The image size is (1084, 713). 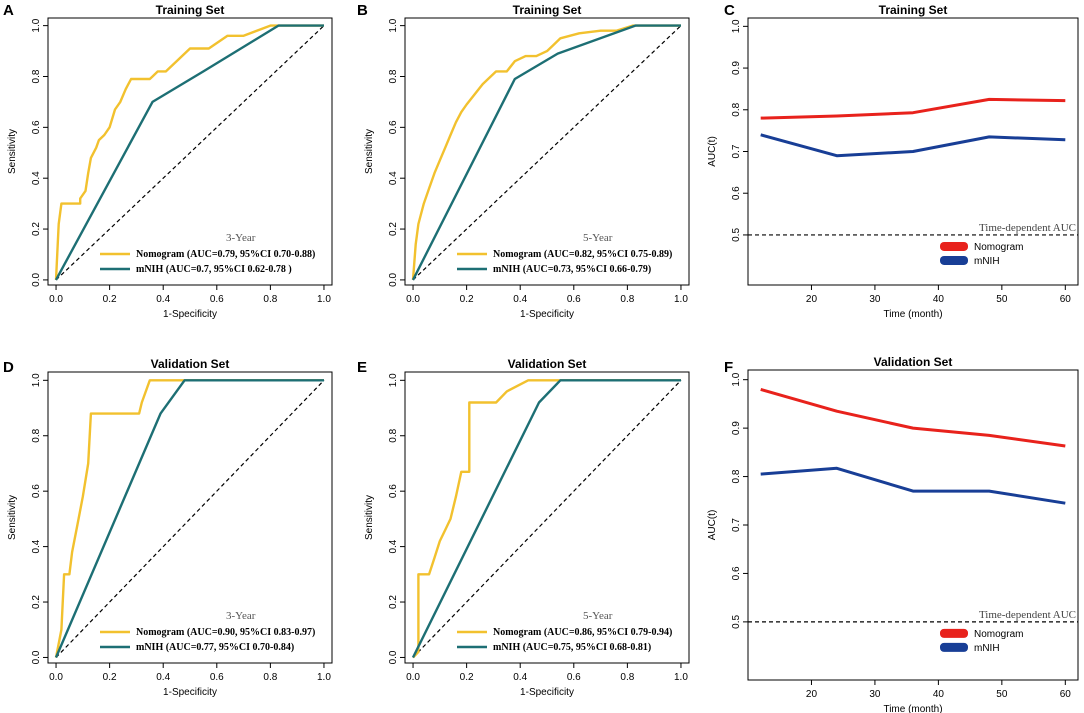 What do you see at coordinates (362, 10) in the screenshot?
I see `panel-letter: B` at bounding box center [362, 10].